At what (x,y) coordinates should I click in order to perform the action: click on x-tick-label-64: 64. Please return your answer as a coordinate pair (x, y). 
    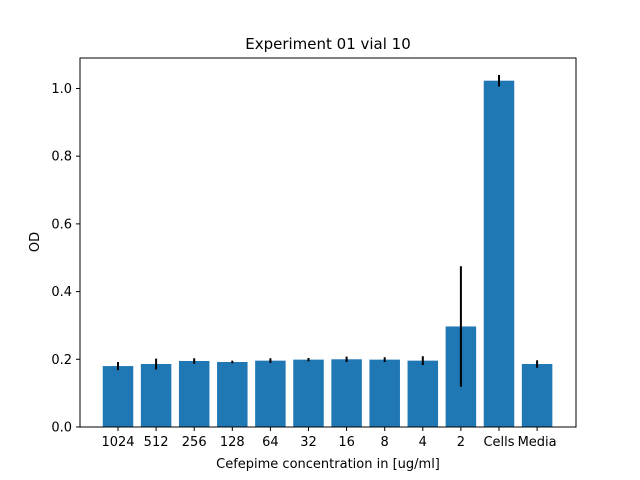
    Looking at the image, I should click on (270, 442).